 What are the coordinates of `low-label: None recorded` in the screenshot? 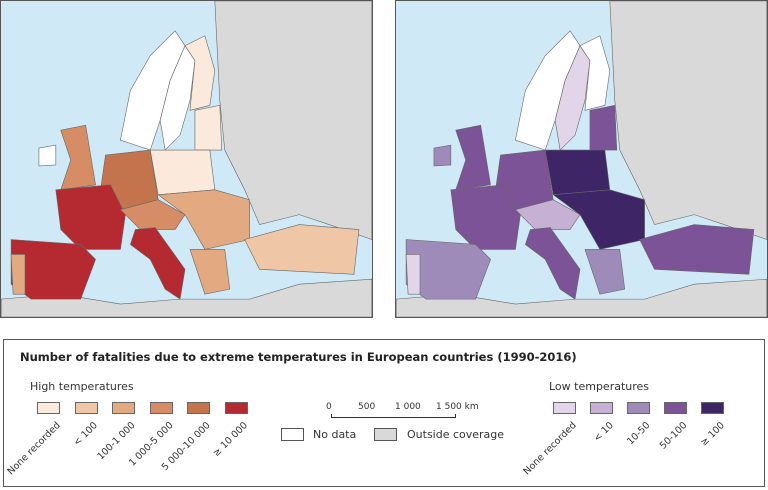 It's located at (550, 449).